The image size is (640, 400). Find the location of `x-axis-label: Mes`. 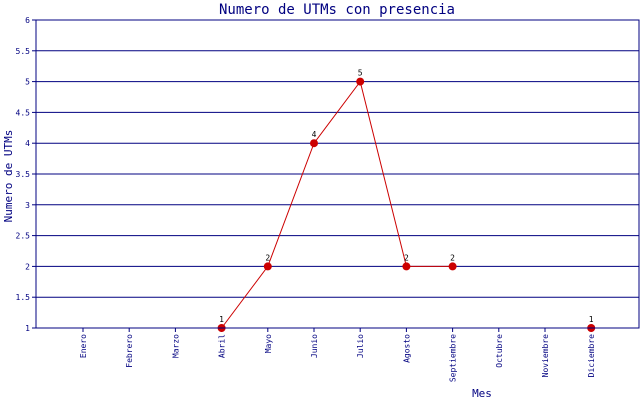

x-axis-label: Mes is located at coordinates (482, 393).